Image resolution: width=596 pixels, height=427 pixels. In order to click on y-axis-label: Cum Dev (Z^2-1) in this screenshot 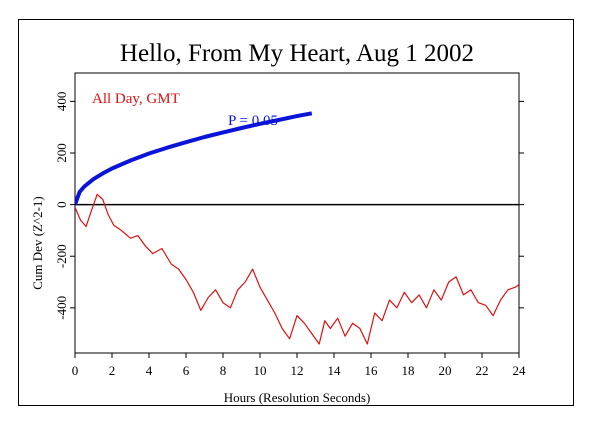, I will do `click(37, 242)`.